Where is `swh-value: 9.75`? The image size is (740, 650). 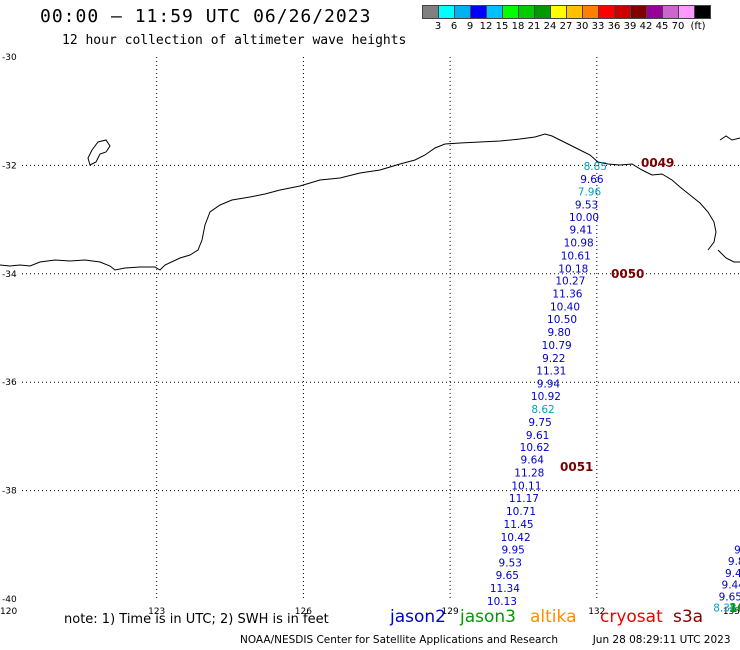 swh-value: 9.75 is located at coordinates (539, 423).